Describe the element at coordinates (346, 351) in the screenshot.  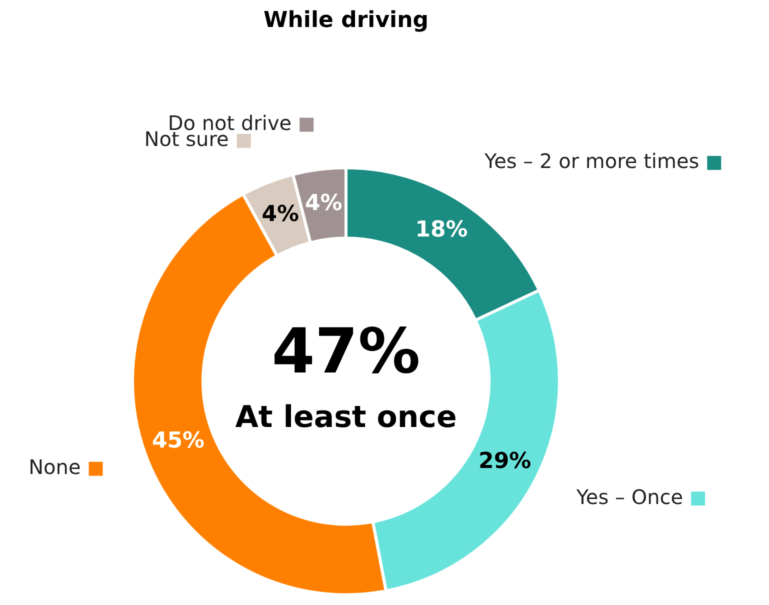
I see `text: 47%` at that location.